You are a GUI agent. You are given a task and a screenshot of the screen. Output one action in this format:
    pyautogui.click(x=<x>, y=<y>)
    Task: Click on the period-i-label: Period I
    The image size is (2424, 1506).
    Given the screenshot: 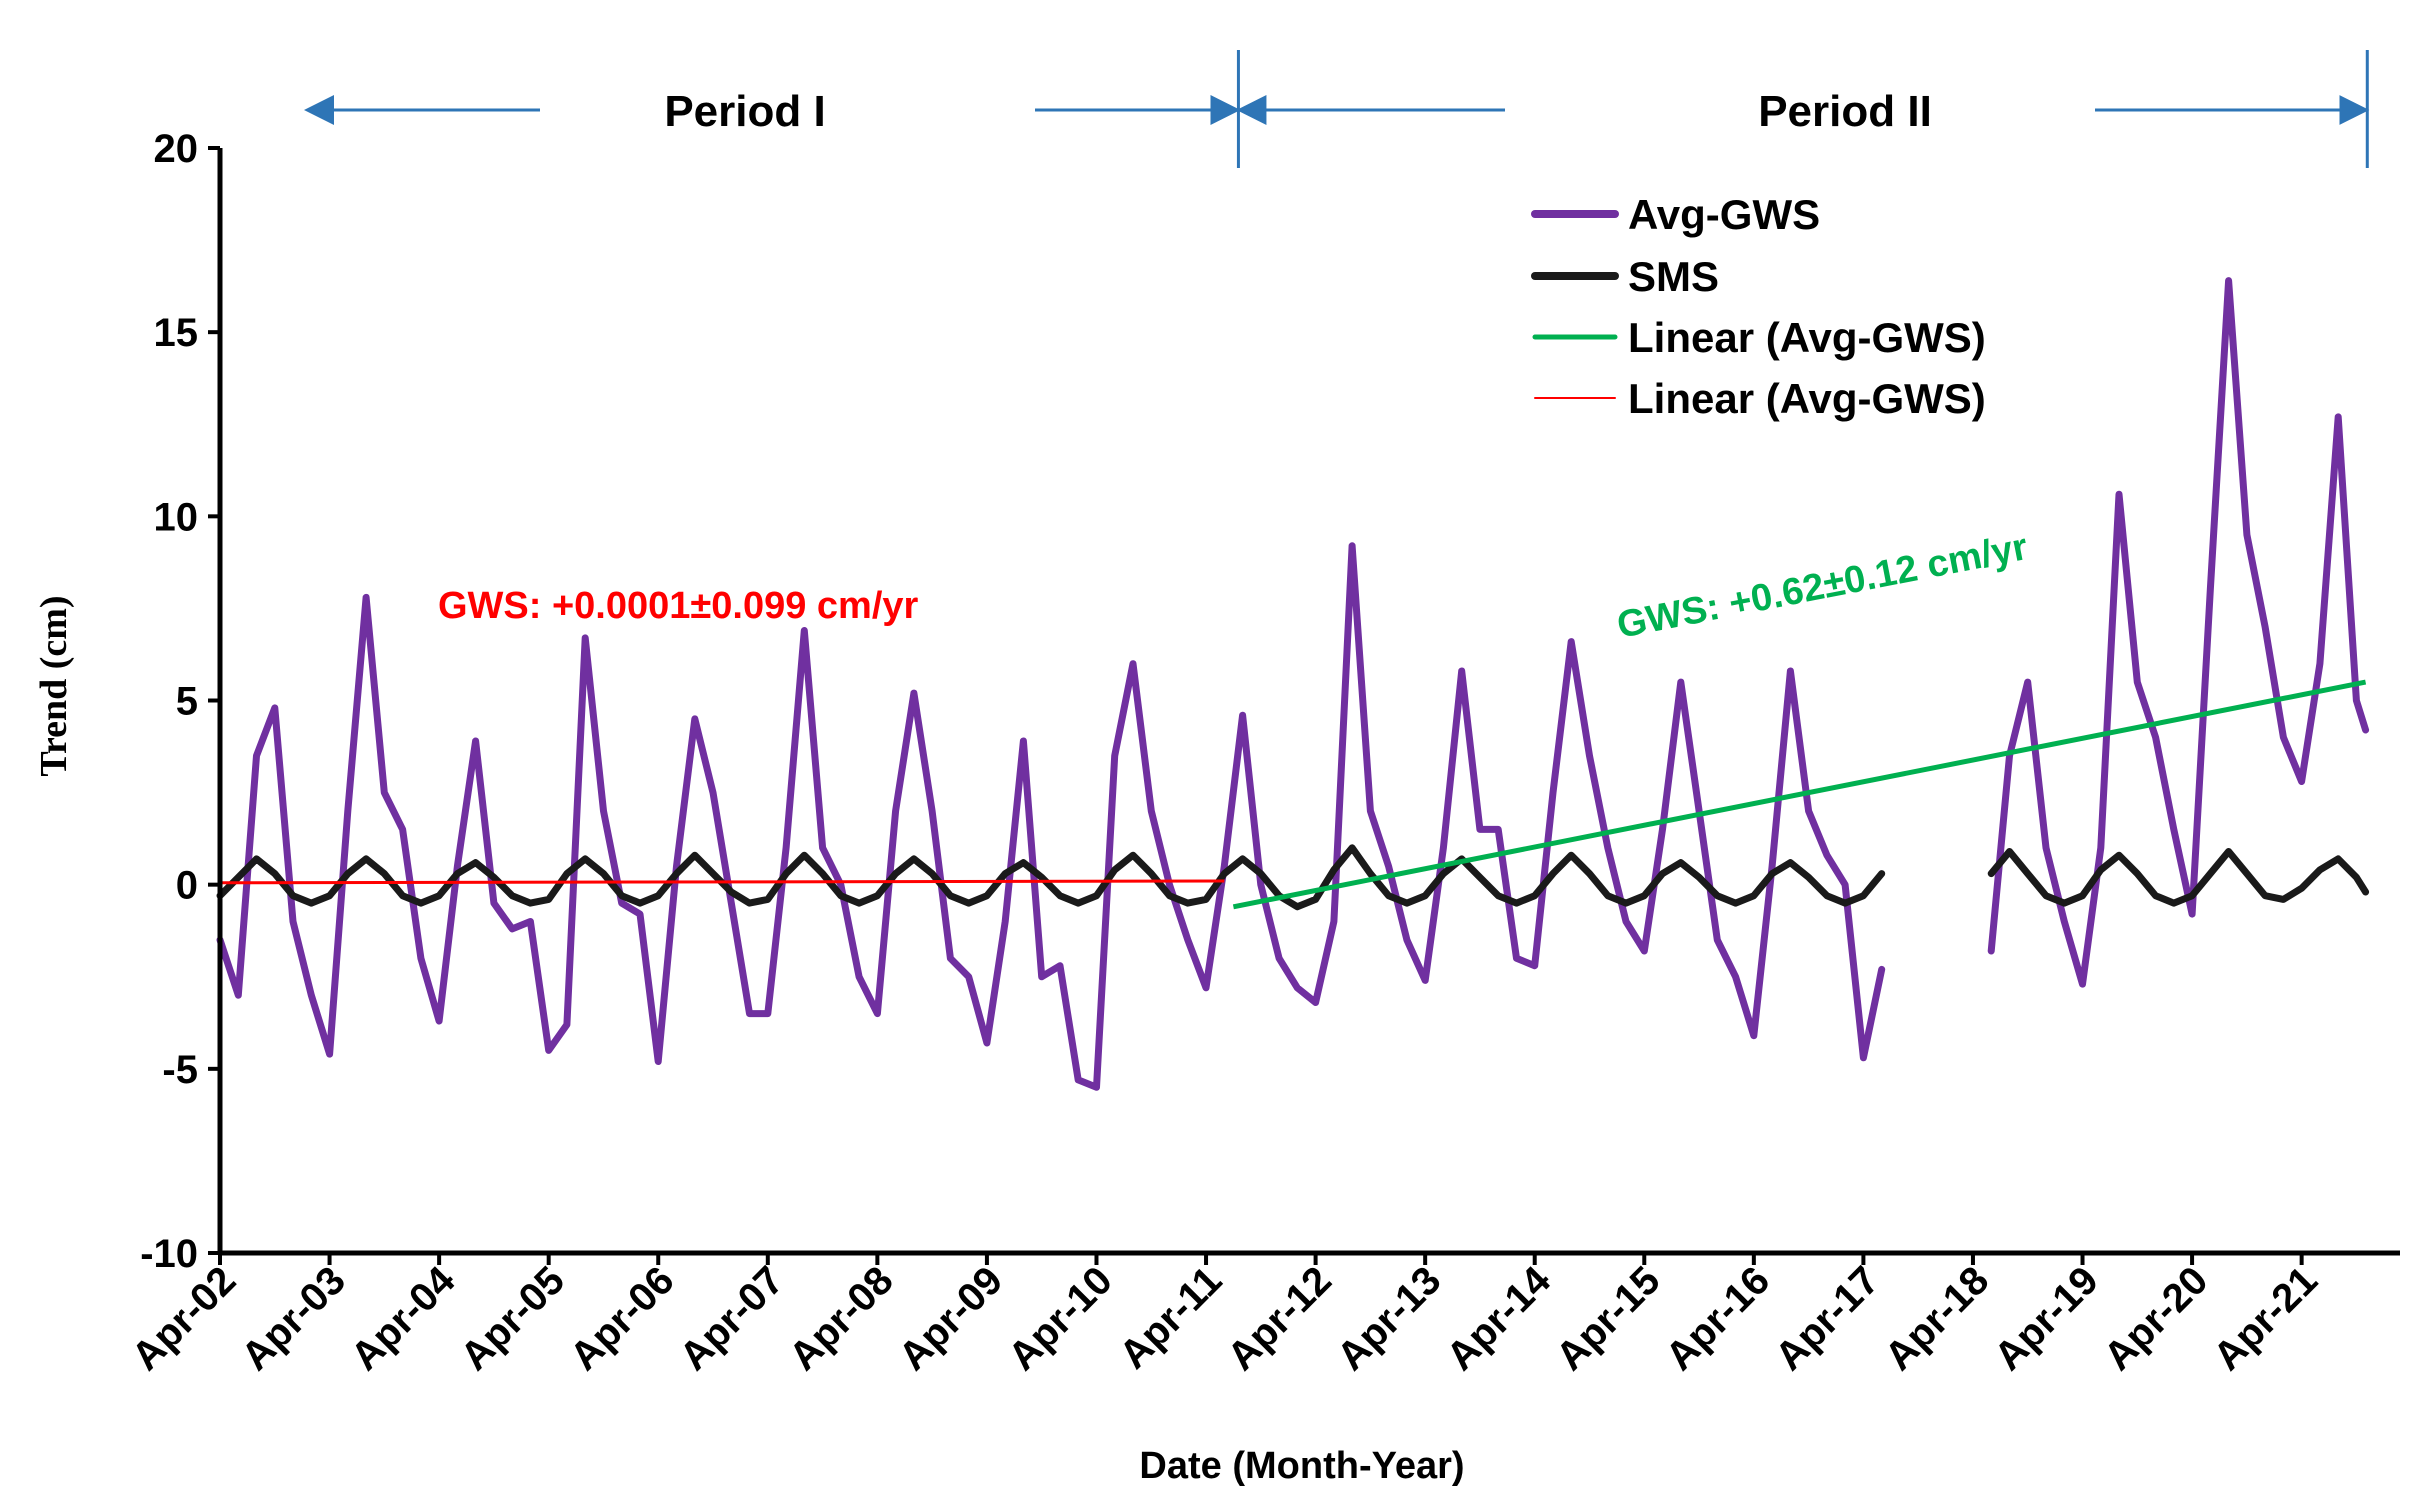 What is the action you would take?
    pyautogui.click(x=744, y=111)
    